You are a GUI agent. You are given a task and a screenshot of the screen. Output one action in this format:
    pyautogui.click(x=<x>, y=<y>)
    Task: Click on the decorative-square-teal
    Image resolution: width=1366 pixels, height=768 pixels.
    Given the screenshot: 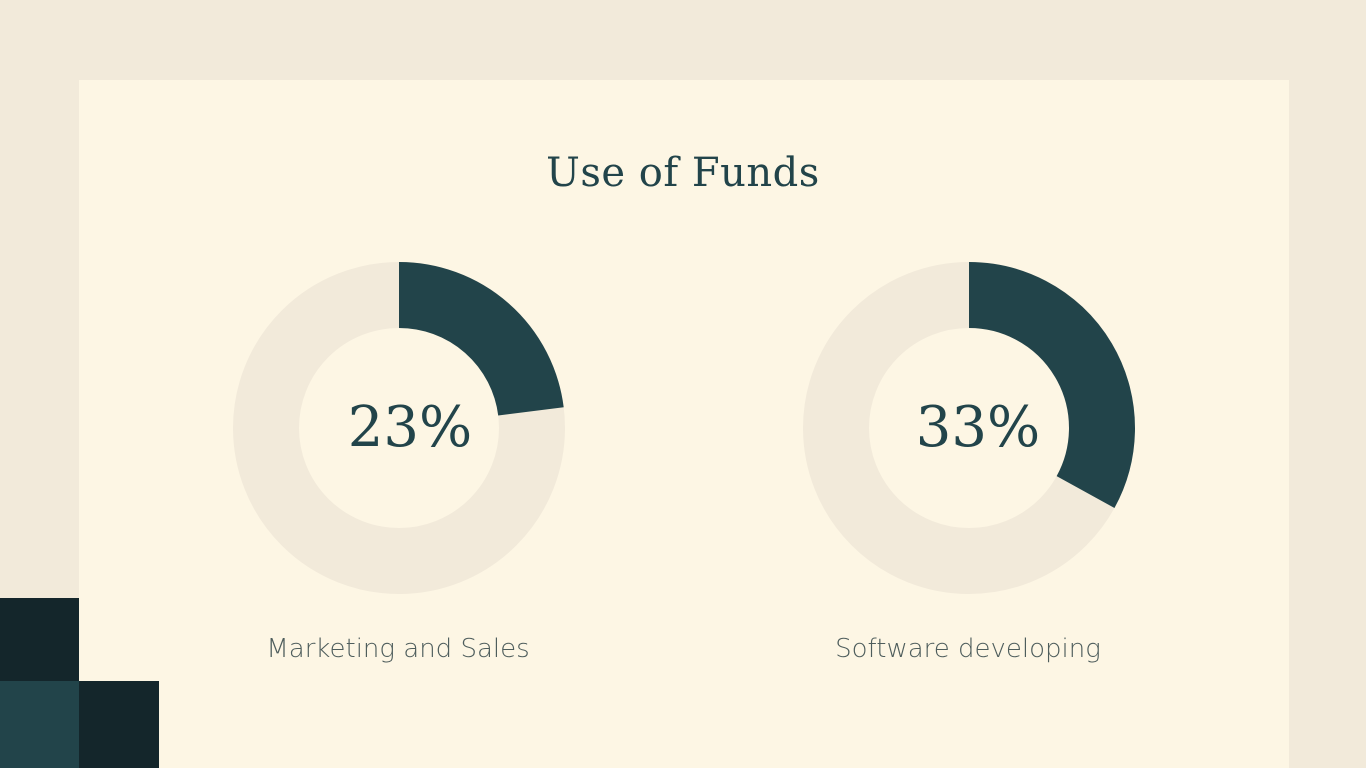 What is the action you would take?
    pyautogui.click(x=39, y=724)
    